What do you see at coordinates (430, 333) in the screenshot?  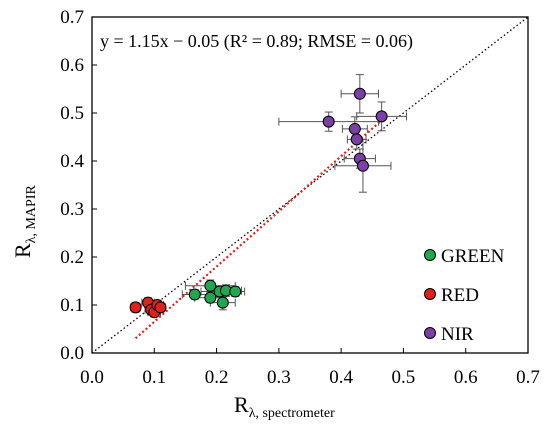 I see `legend-marker-nir` at bounding box center [430, 333].